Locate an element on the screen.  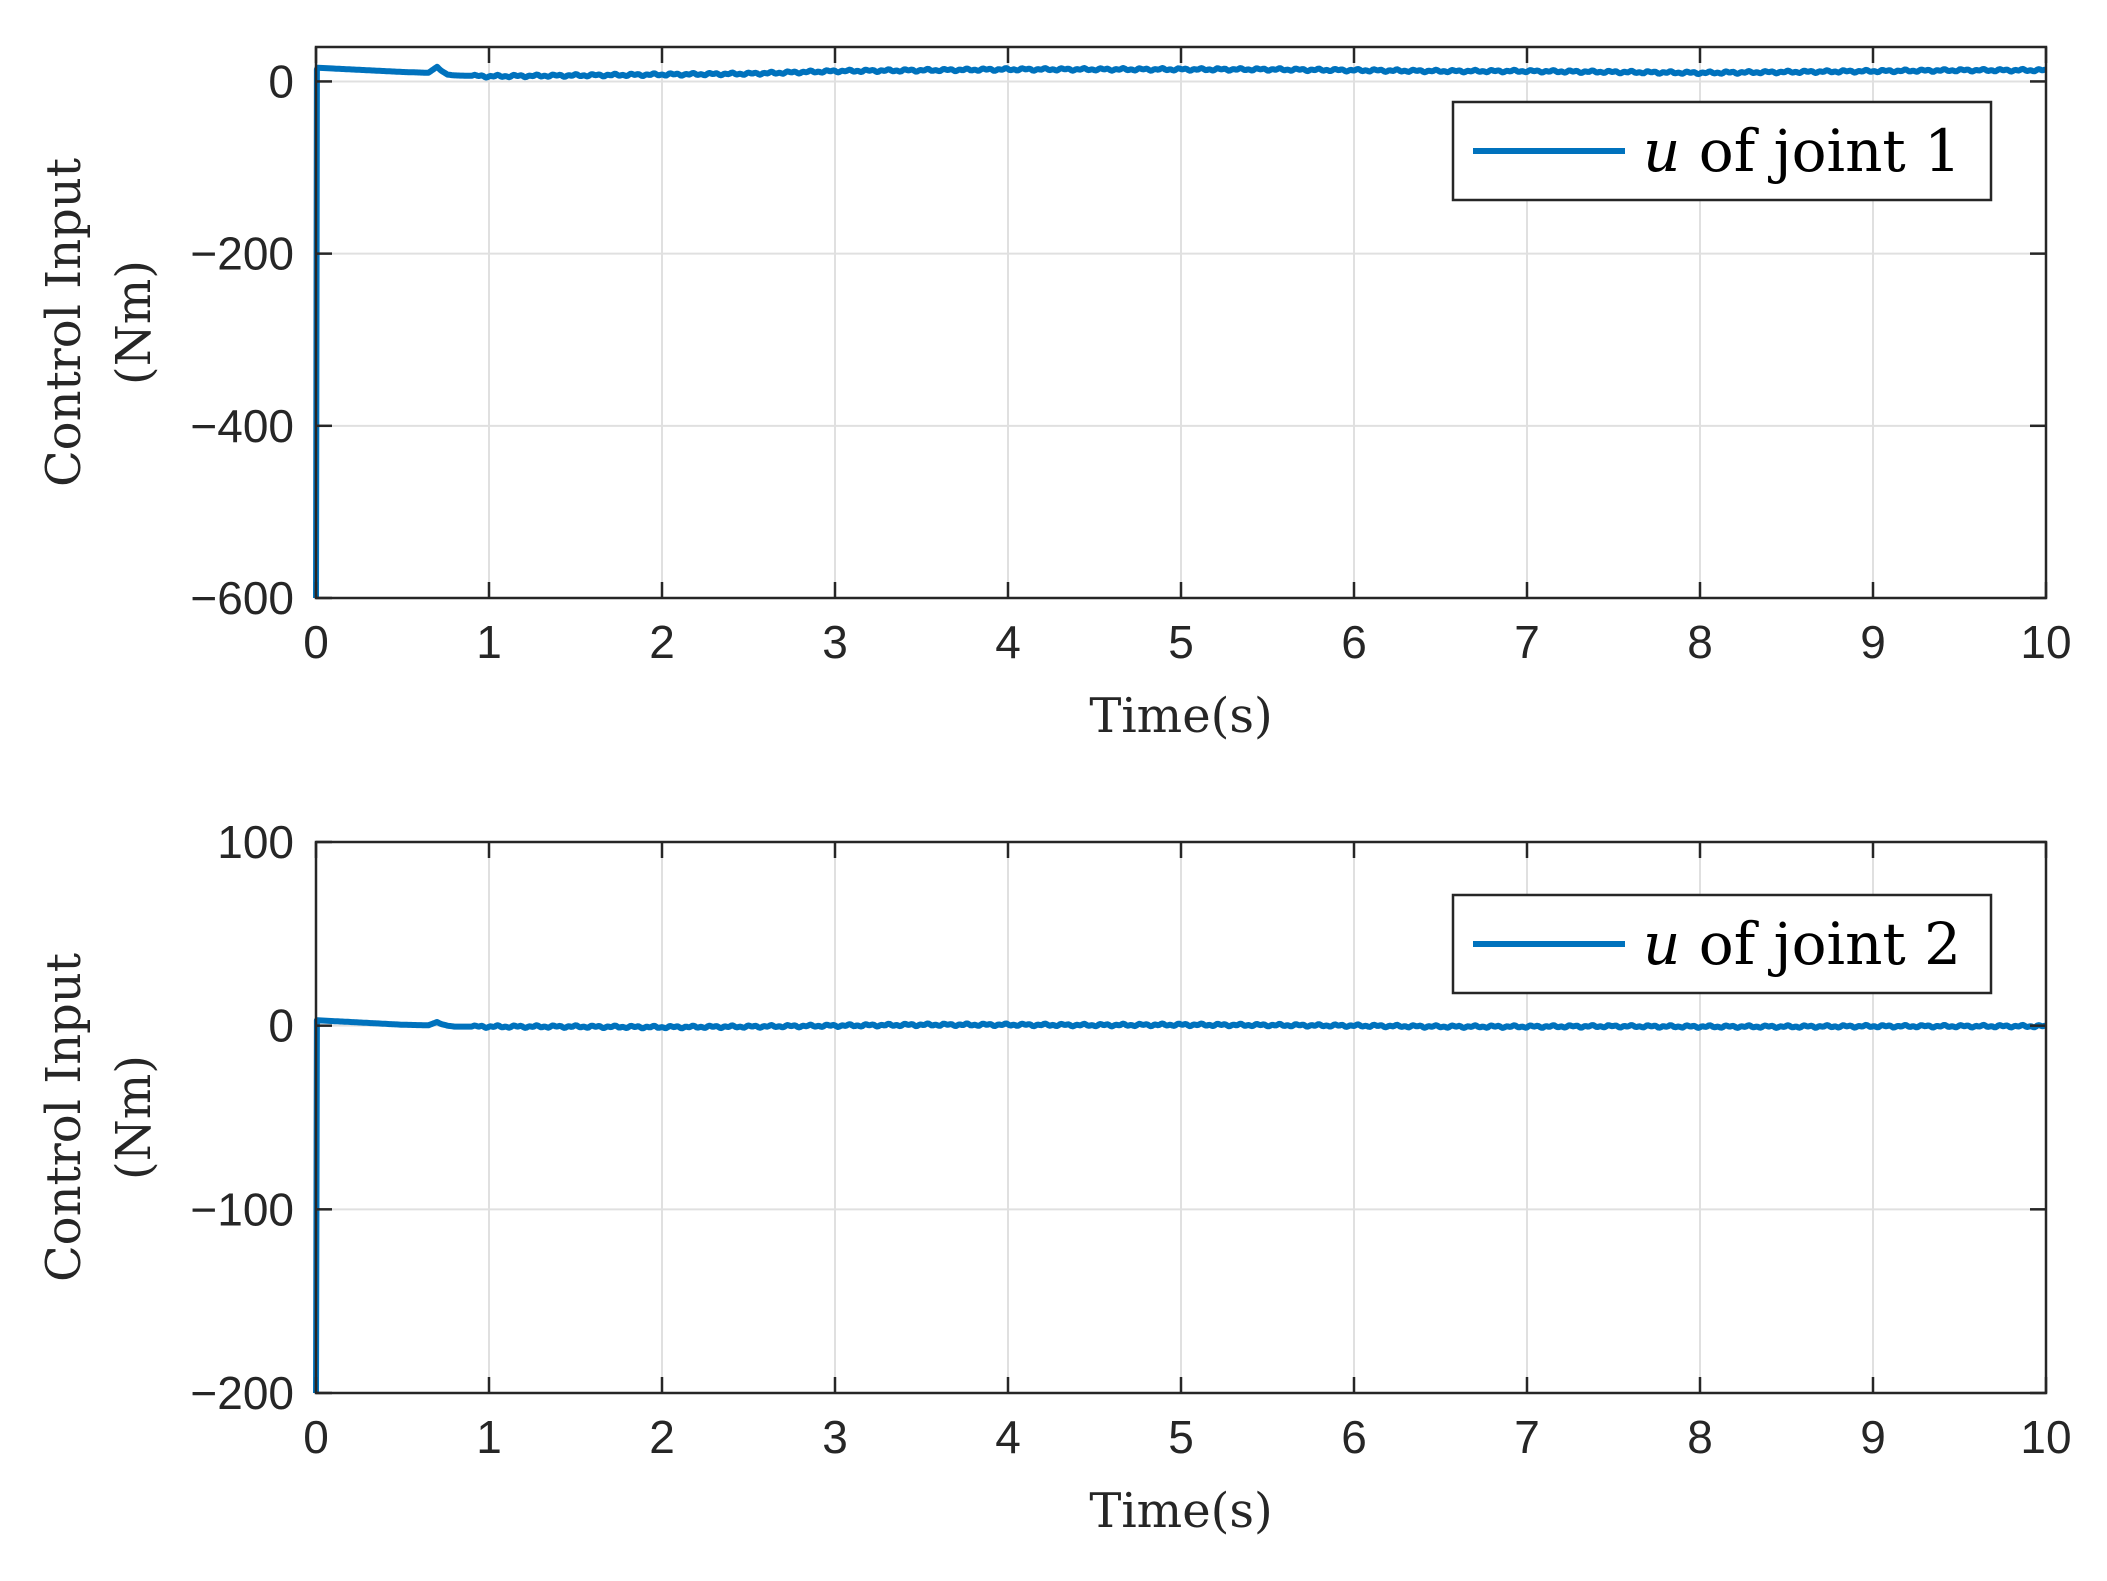
legend-label-text: of joint 1 is located at coordinates (1820, 151).